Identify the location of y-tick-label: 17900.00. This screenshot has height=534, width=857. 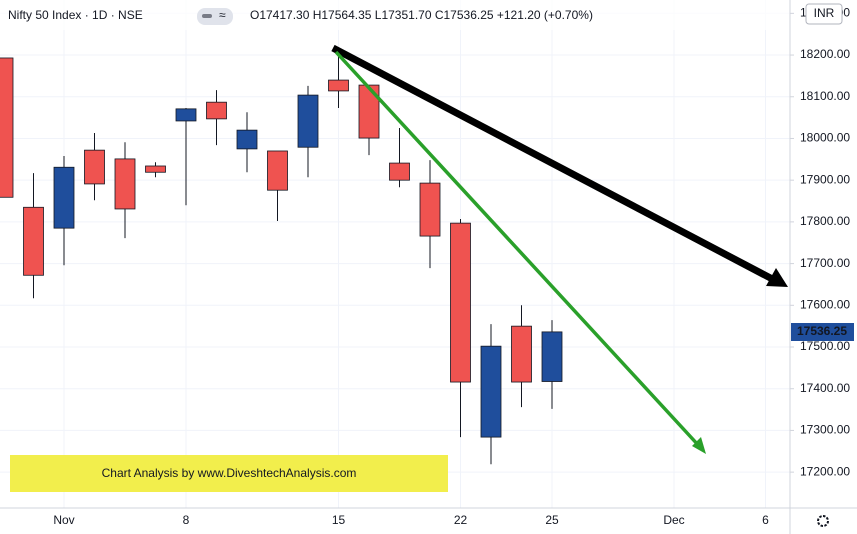
(825, 179).